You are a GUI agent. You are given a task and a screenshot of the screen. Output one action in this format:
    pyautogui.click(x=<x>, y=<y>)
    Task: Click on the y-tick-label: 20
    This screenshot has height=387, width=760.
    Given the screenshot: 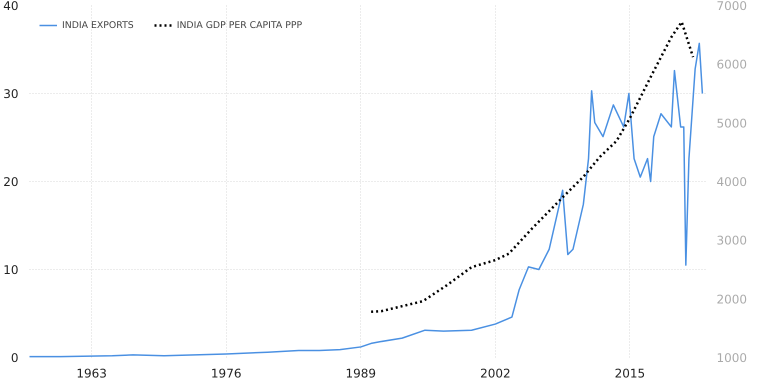 What is the action you would take?
    pyautogui.click(x=11, y=182)
    